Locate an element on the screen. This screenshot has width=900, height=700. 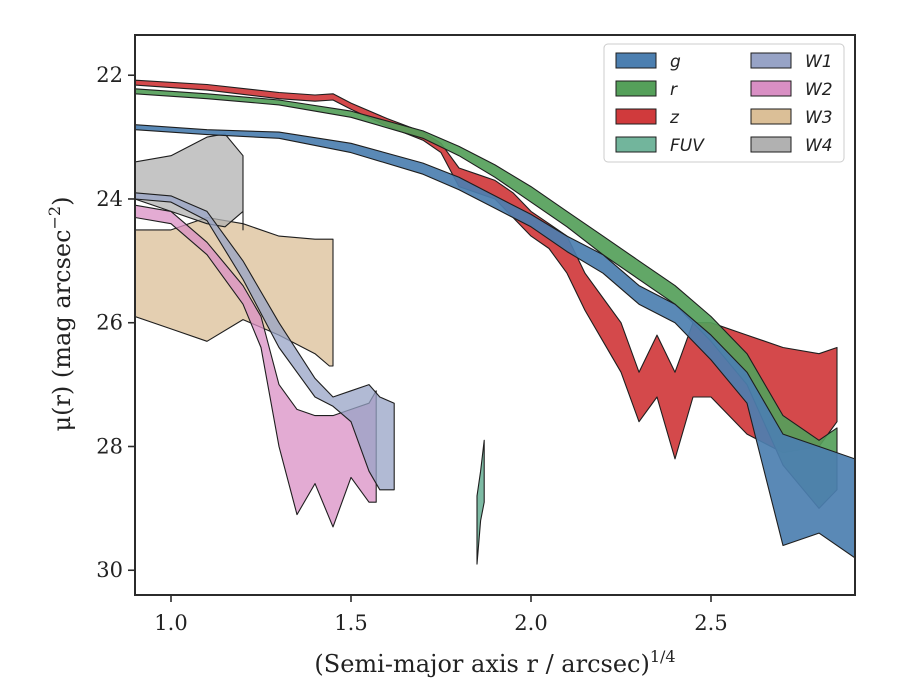
legend-swatch-g is located at coordinates (636, 60).